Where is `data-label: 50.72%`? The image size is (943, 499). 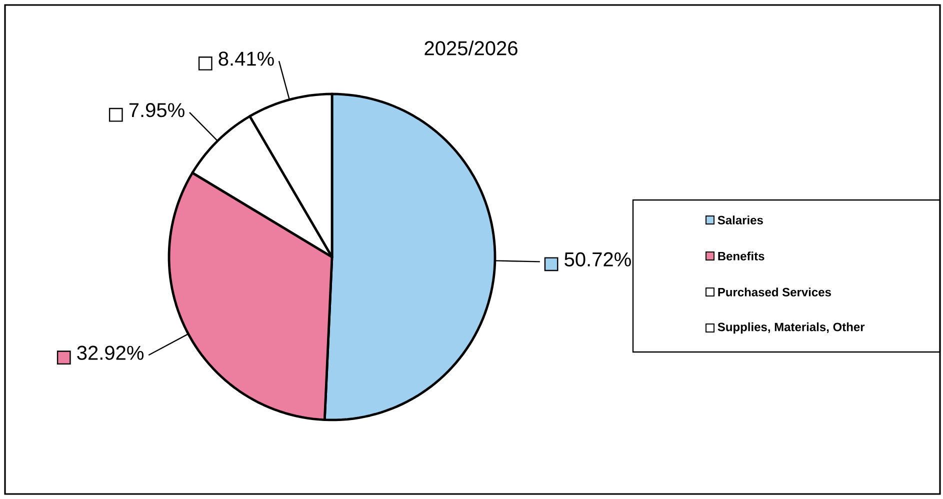
data-label: 50.72% is located at coordinates (597, 259).